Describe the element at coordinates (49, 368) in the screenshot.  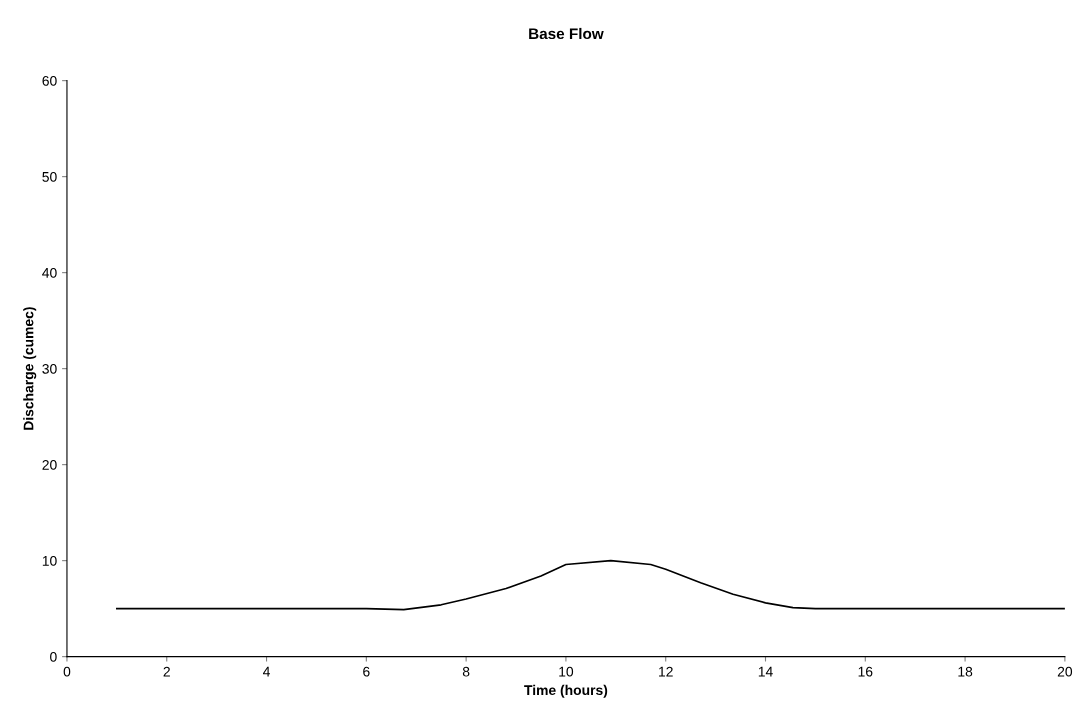
I see `y-tick-label: 30` at that location.